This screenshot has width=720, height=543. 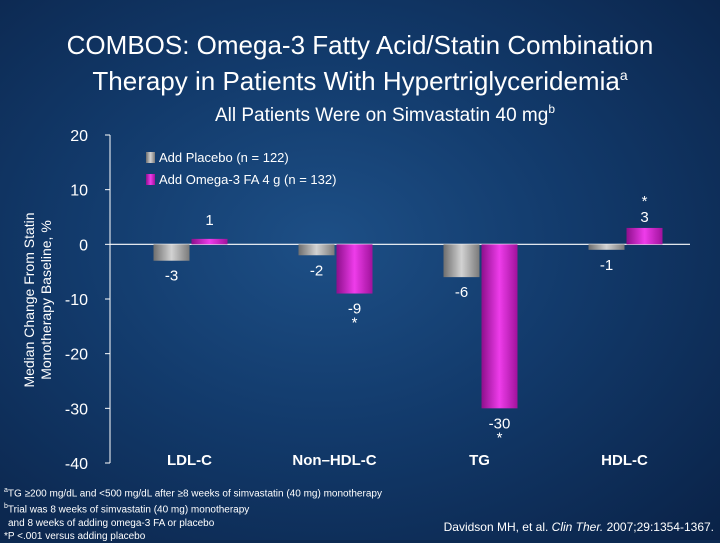 I want to click on data-label: -2, so click(x=316, y=270).